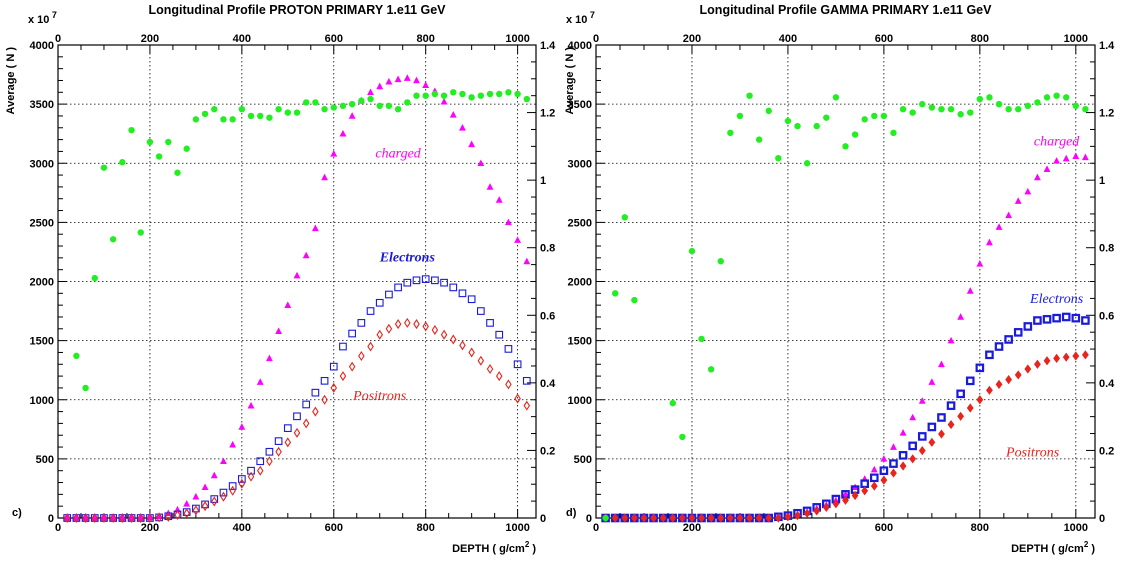  Describe the element at coordinates (548, 384) in the screenshot. I see `right-tick-label: 0.4` at that location.